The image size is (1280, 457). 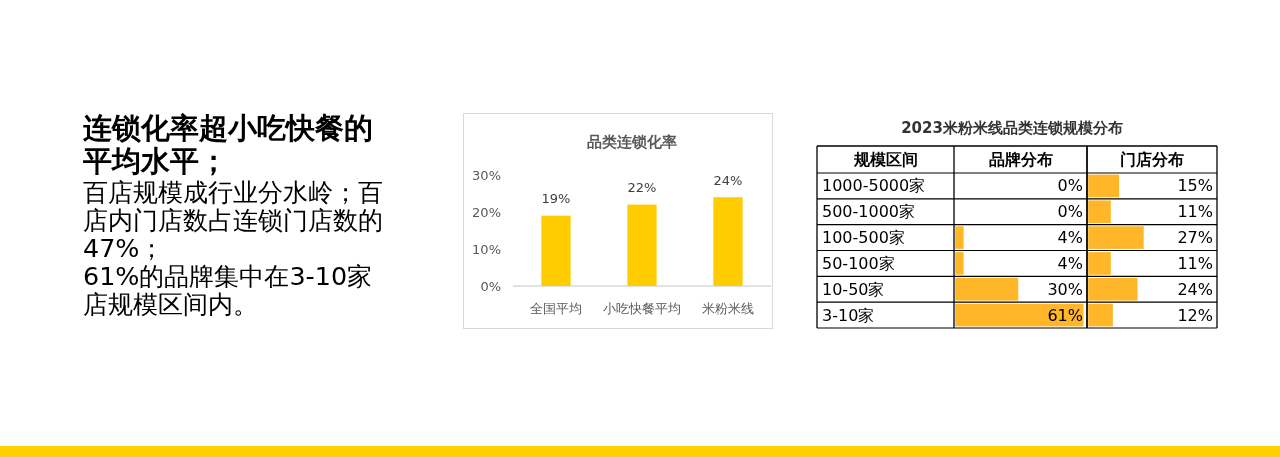 What do you see at coordinates (1065, 289) in the screenshot?
I see `data-label: 30%` at bounding box center [1065, 289].